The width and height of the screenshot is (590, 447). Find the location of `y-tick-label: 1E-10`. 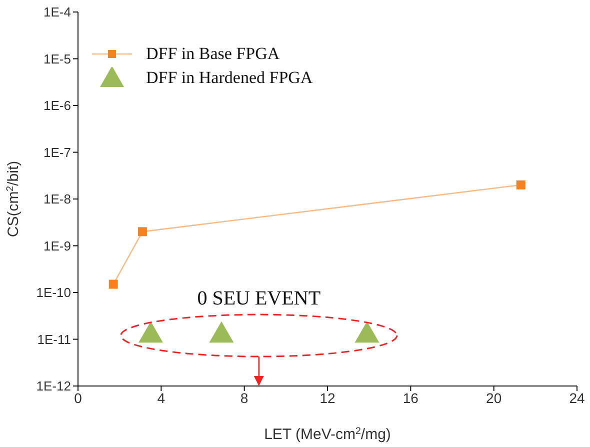

y-tick-label: 1E-10 is located at coordinates (53, 292).